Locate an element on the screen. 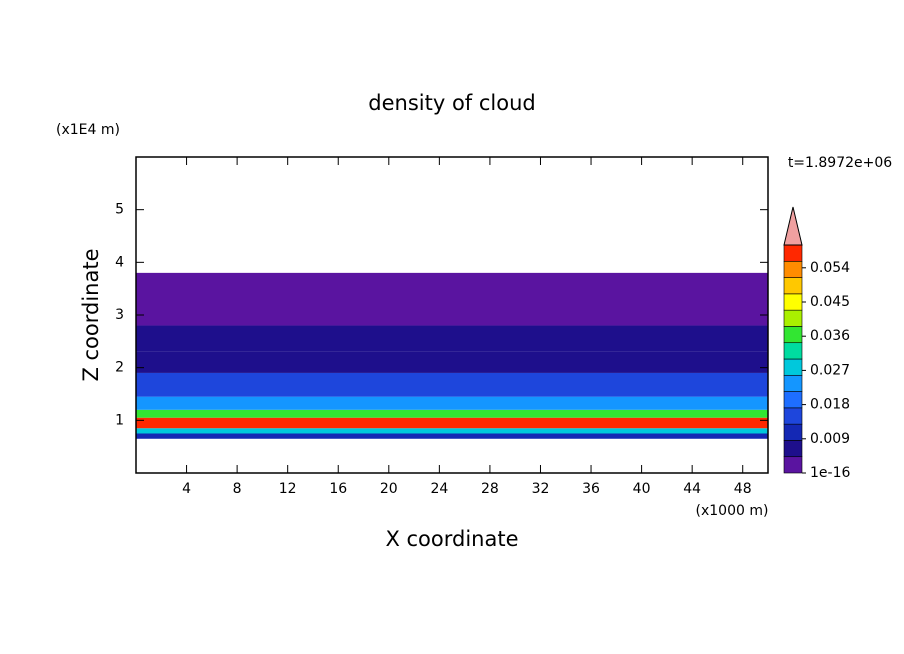 Image resolution: width=904 pixels, height=654 pixels. y-axis-label: Z coordinate is located at coordinates (91, 314).